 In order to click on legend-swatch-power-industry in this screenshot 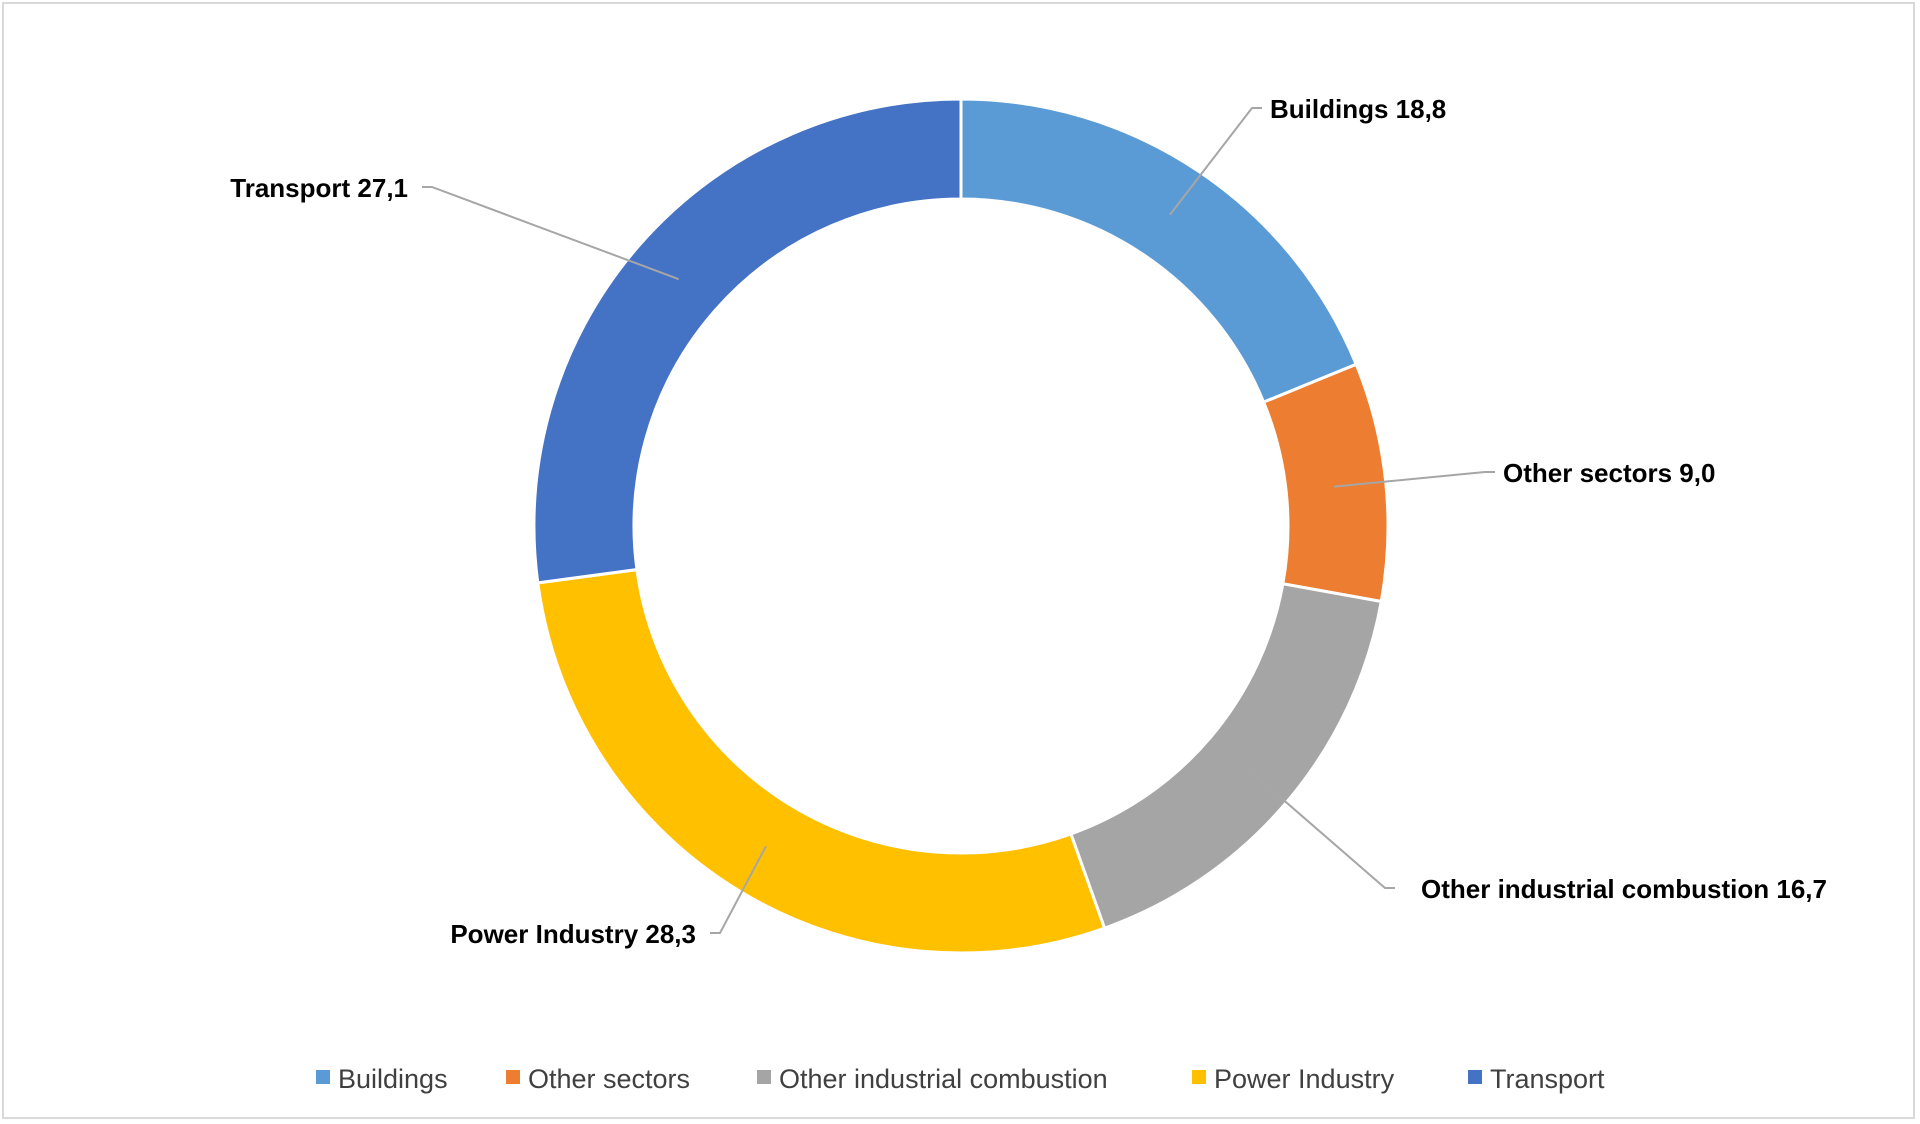, I will do `click(1199, 1077)`.